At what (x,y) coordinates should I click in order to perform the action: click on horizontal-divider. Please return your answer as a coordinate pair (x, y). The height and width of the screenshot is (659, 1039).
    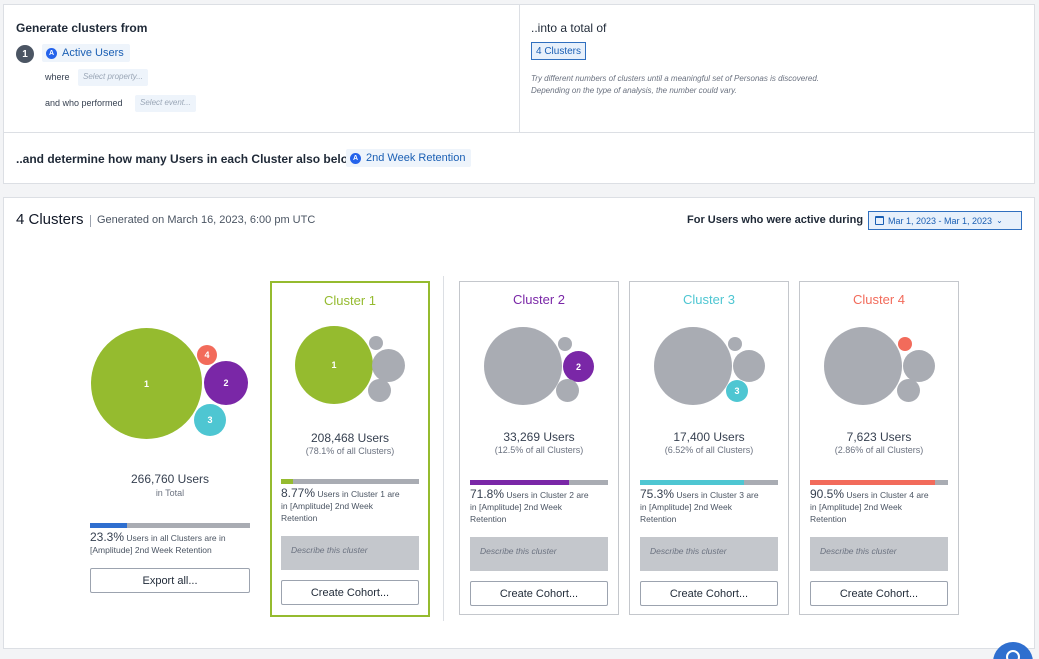
    Looking at the image, I should click on (519, 132).